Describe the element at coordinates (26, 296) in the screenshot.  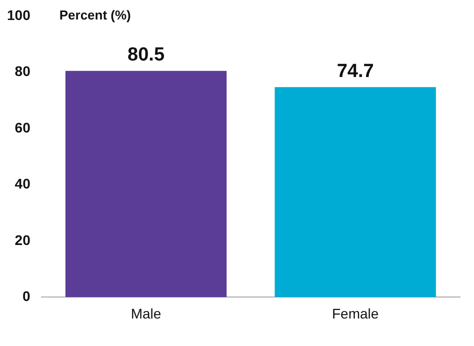
I see `y-tick-label: 0` at that location.